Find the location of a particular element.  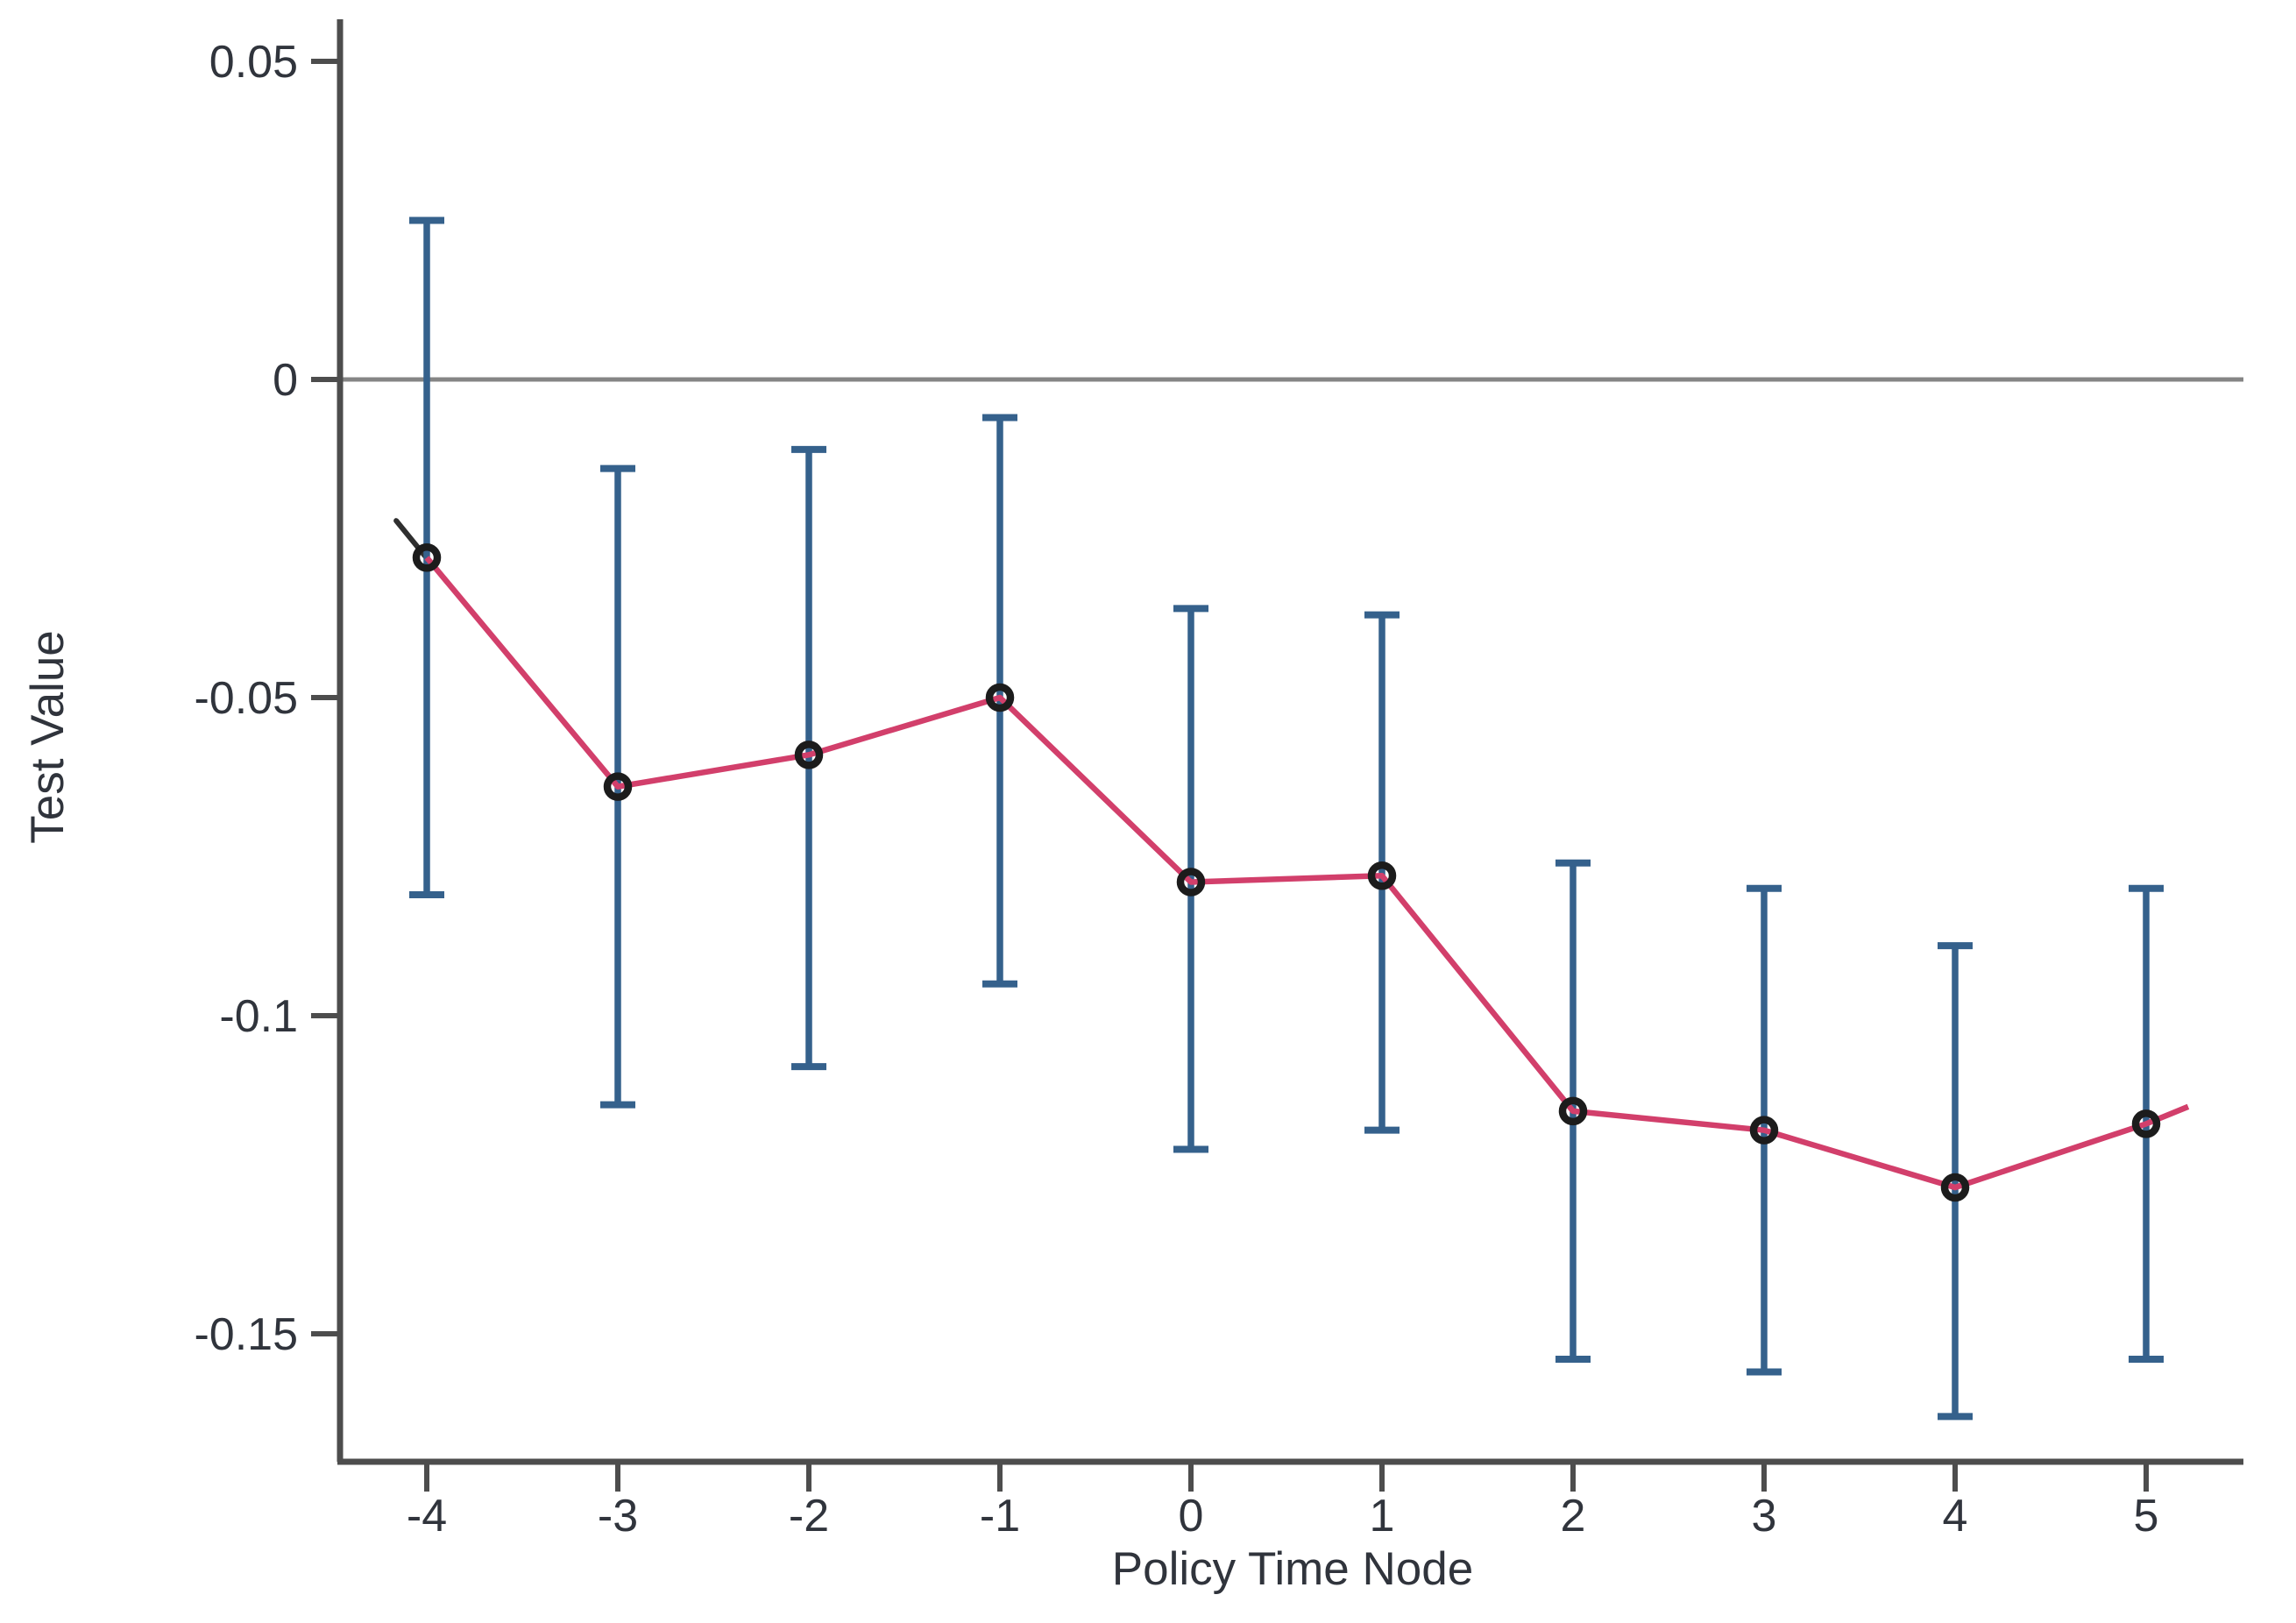

x-axis-title: Policy Time Node is located at coordinates (1292, 1569).